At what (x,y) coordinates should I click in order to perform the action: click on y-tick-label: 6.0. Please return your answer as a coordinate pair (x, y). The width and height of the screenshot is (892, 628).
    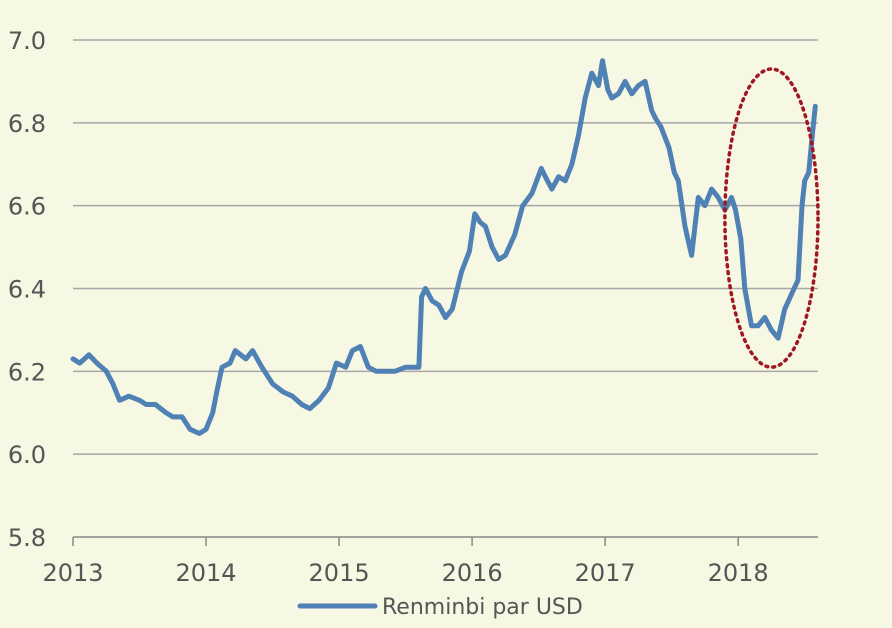
    Looking at the image, I should click on (27, 455).